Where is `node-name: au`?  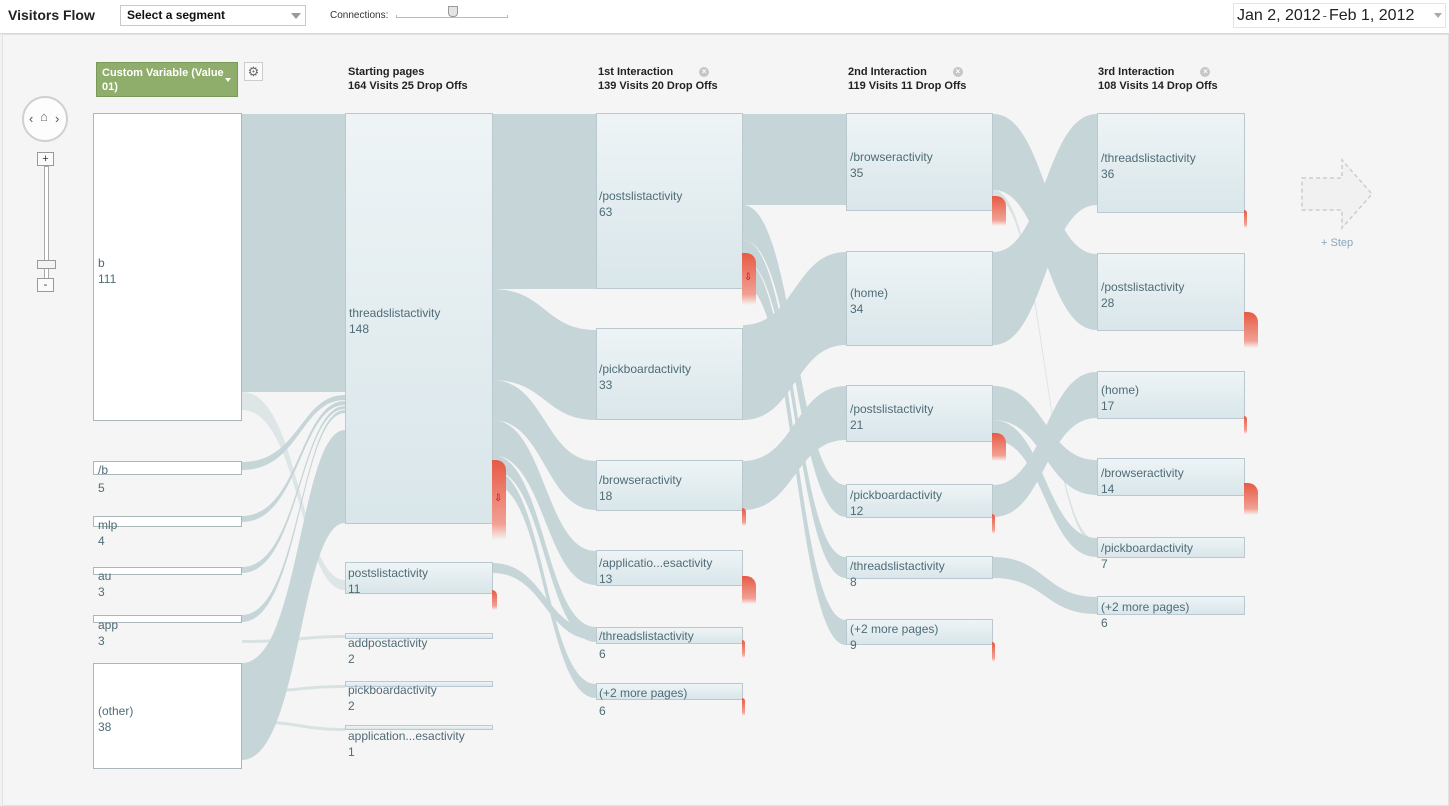 node-name: au is located at coordinates (105, 576).